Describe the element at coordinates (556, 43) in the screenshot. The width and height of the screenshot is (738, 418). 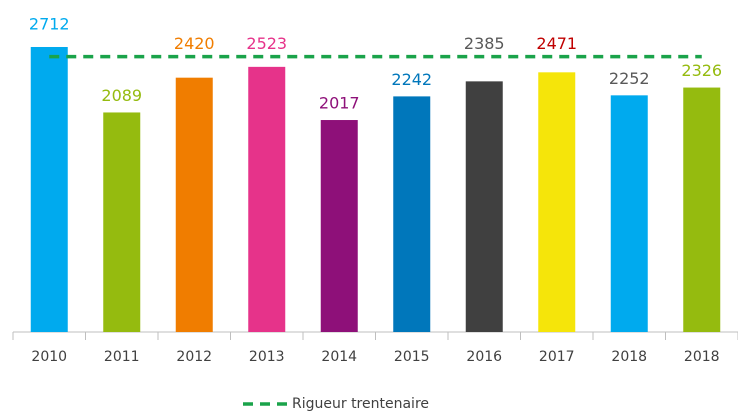
I see `value-label: 2471` at that location.